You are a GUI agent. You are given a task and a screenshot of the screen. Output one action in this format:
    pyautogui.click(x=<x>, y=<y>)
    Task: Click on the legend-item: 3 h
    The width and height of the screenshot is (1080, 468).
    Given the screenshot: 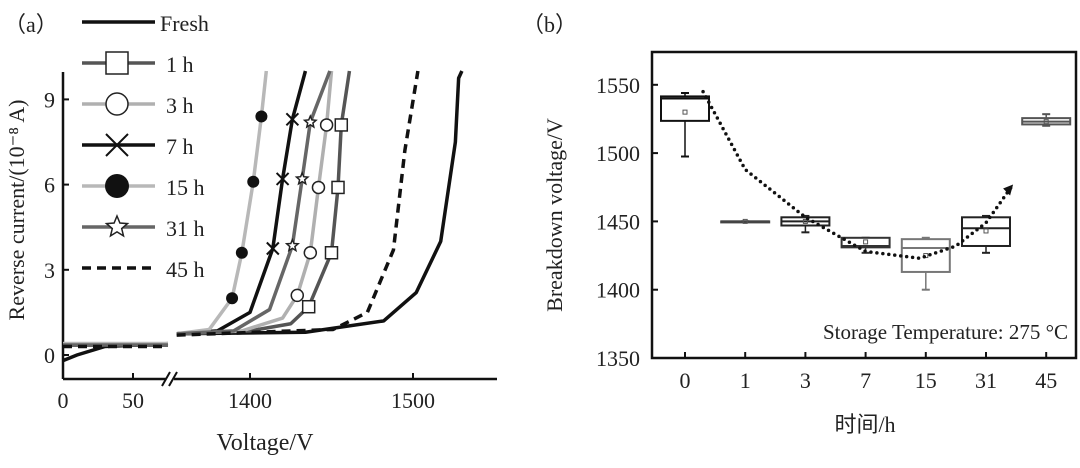 What is the action you would take?
    pyautogui.click(x=138, y=105)
    